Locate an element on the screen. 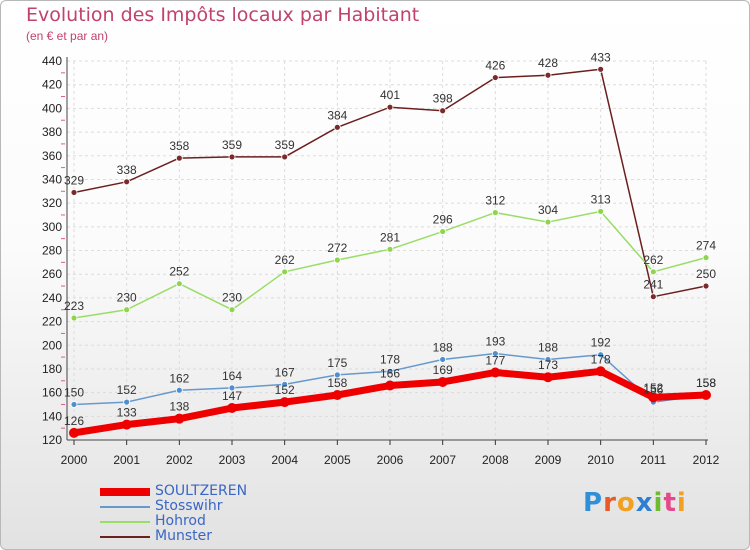 The height and width of the screenshot is (550, 750). y-tick-label: 220 is located at coordinates (52, 322).